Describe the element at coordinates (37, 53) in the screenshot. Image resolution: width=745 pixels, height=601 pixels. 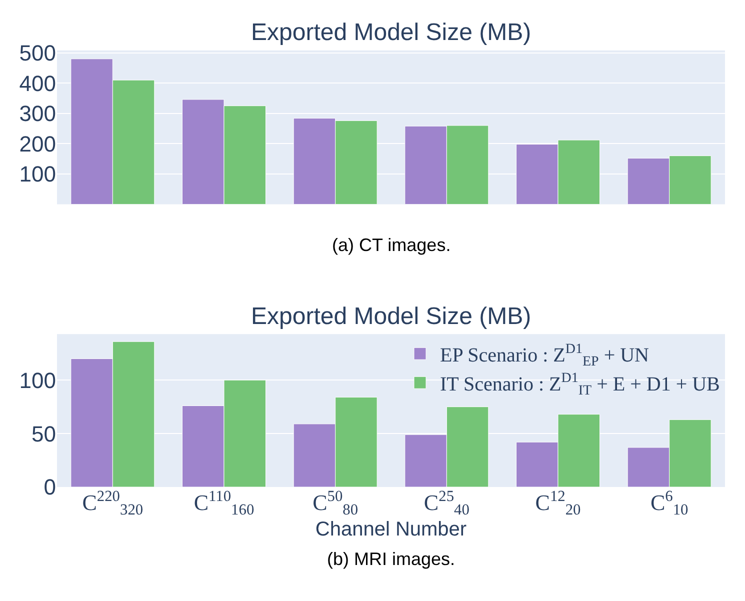
I see `y-tick-label: 500` at that location.